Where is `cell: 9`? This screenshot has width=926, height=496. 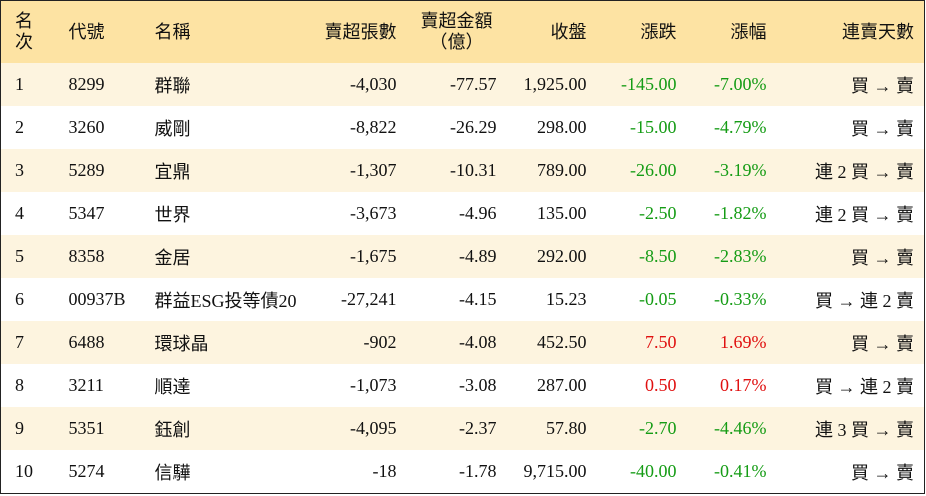
cell: 9 is located at coordinates (29, 428).